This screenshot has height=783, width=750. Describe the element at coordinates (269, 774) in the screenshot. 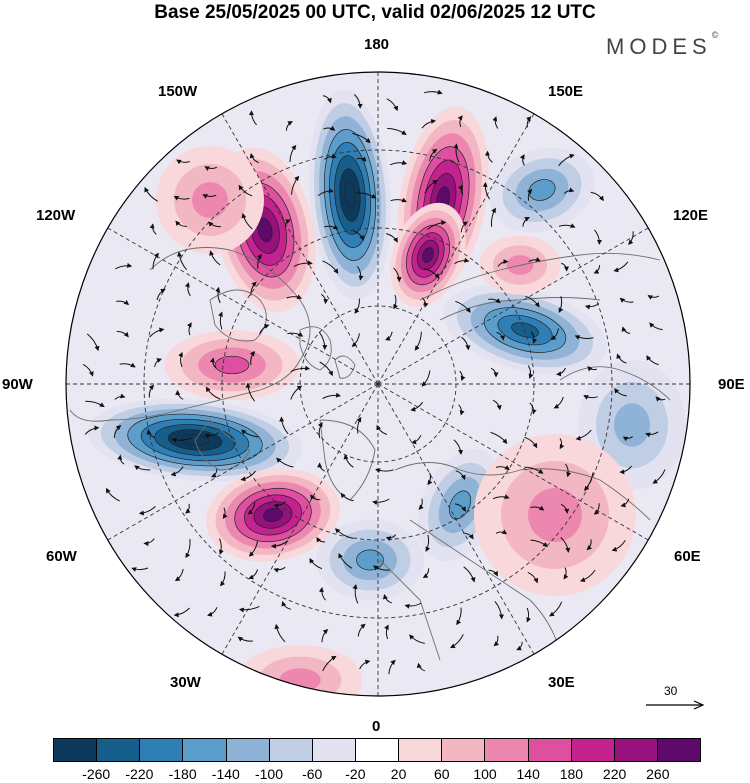

I see `colorbar-tick-label: -100` at that location.